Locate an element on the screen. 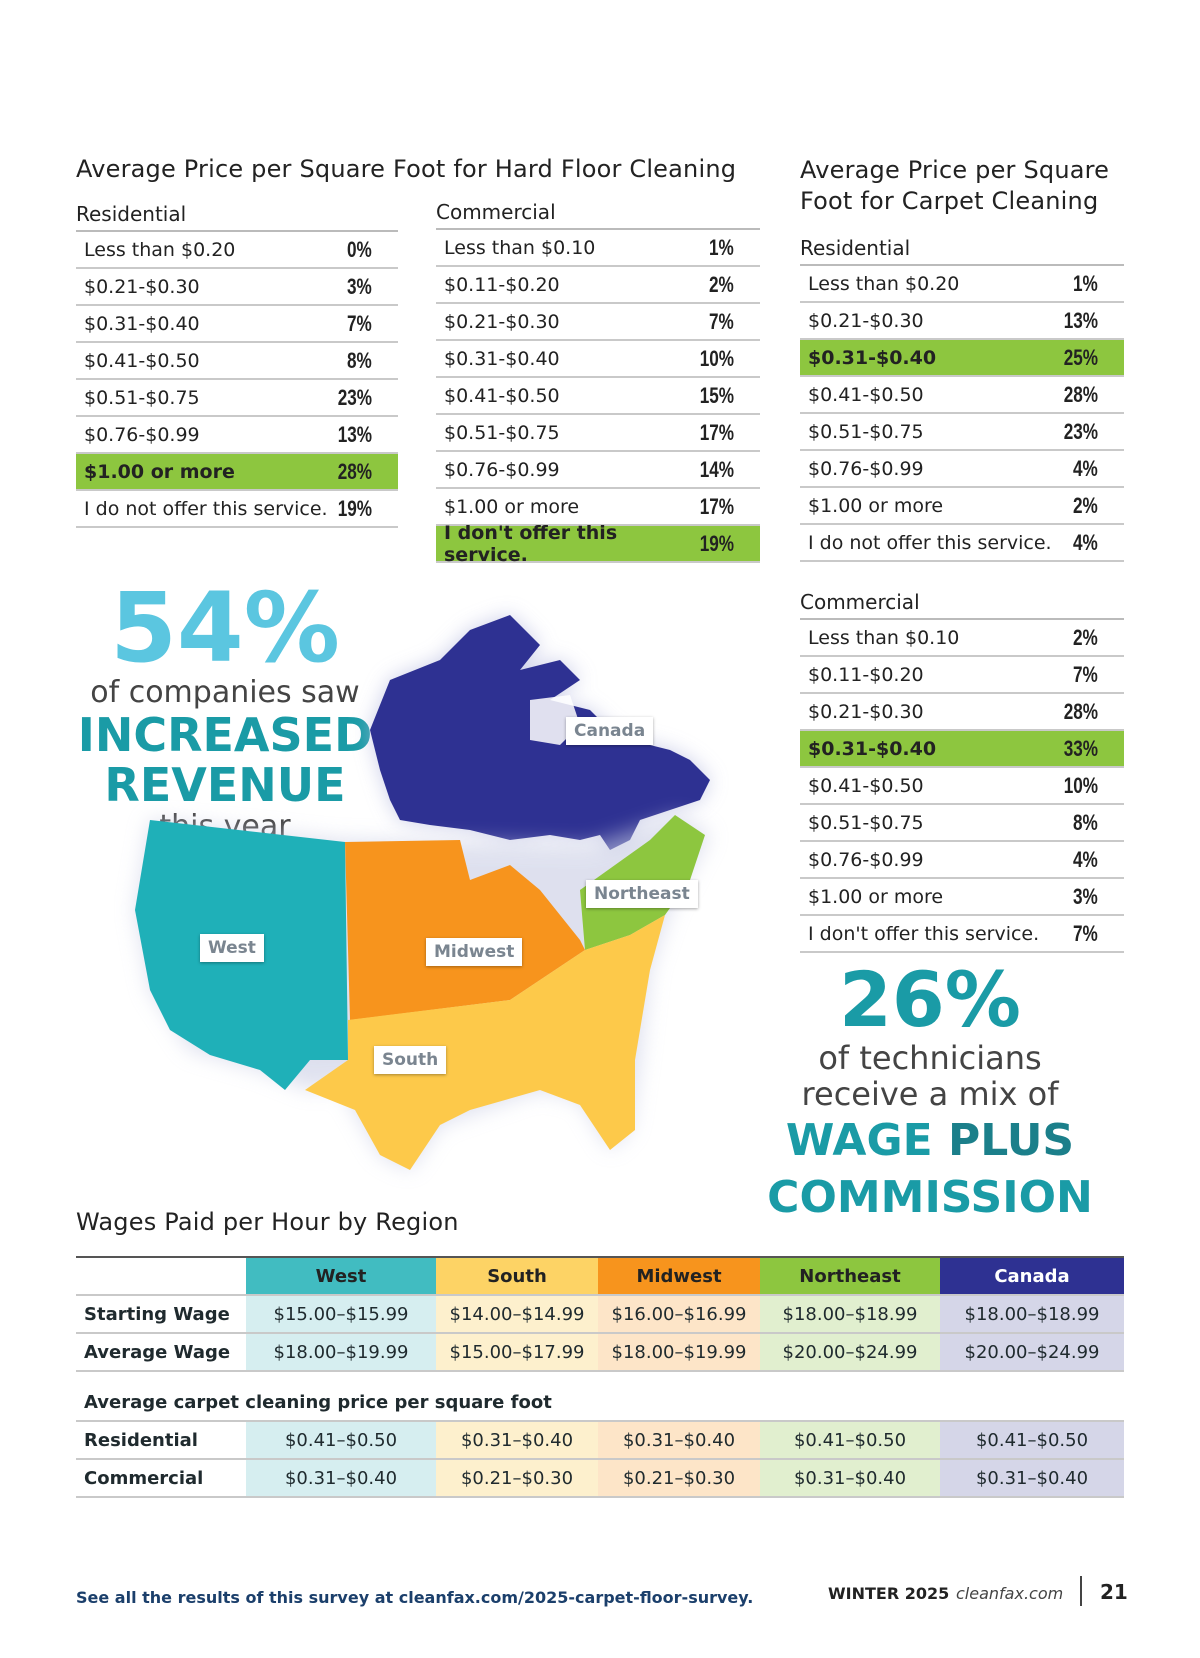 The image size is (1200, 1658). carpet-title-line2: Foot for Carpet Cleaning is located at coordinates (949, 201).